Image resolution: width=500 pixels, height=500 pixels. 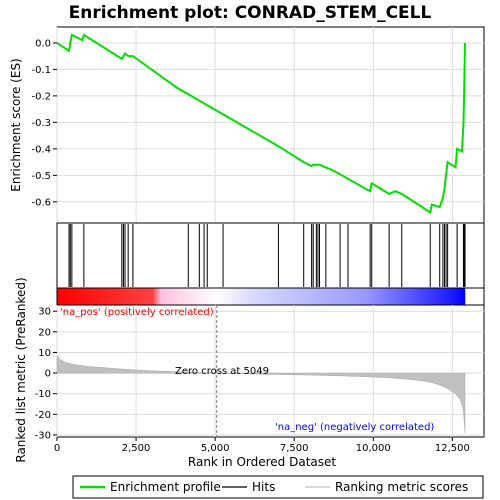 I want to click on metric-y-axis-label: Ranked list metric (PreRanked), so click(x=21, y=369).